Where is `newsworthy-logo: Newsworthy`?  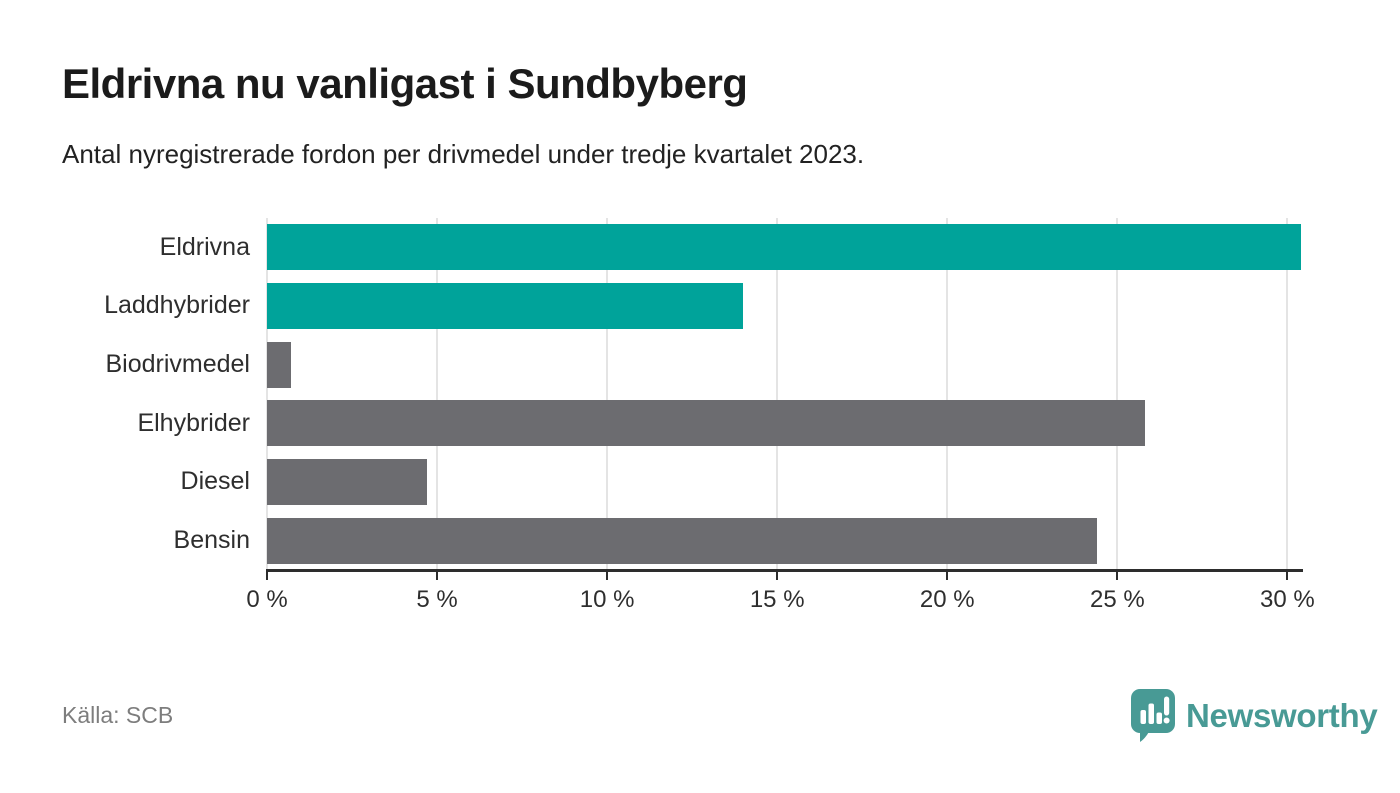 newsworthy-logo: Newsworthy is located at coordinates (1254, 716).